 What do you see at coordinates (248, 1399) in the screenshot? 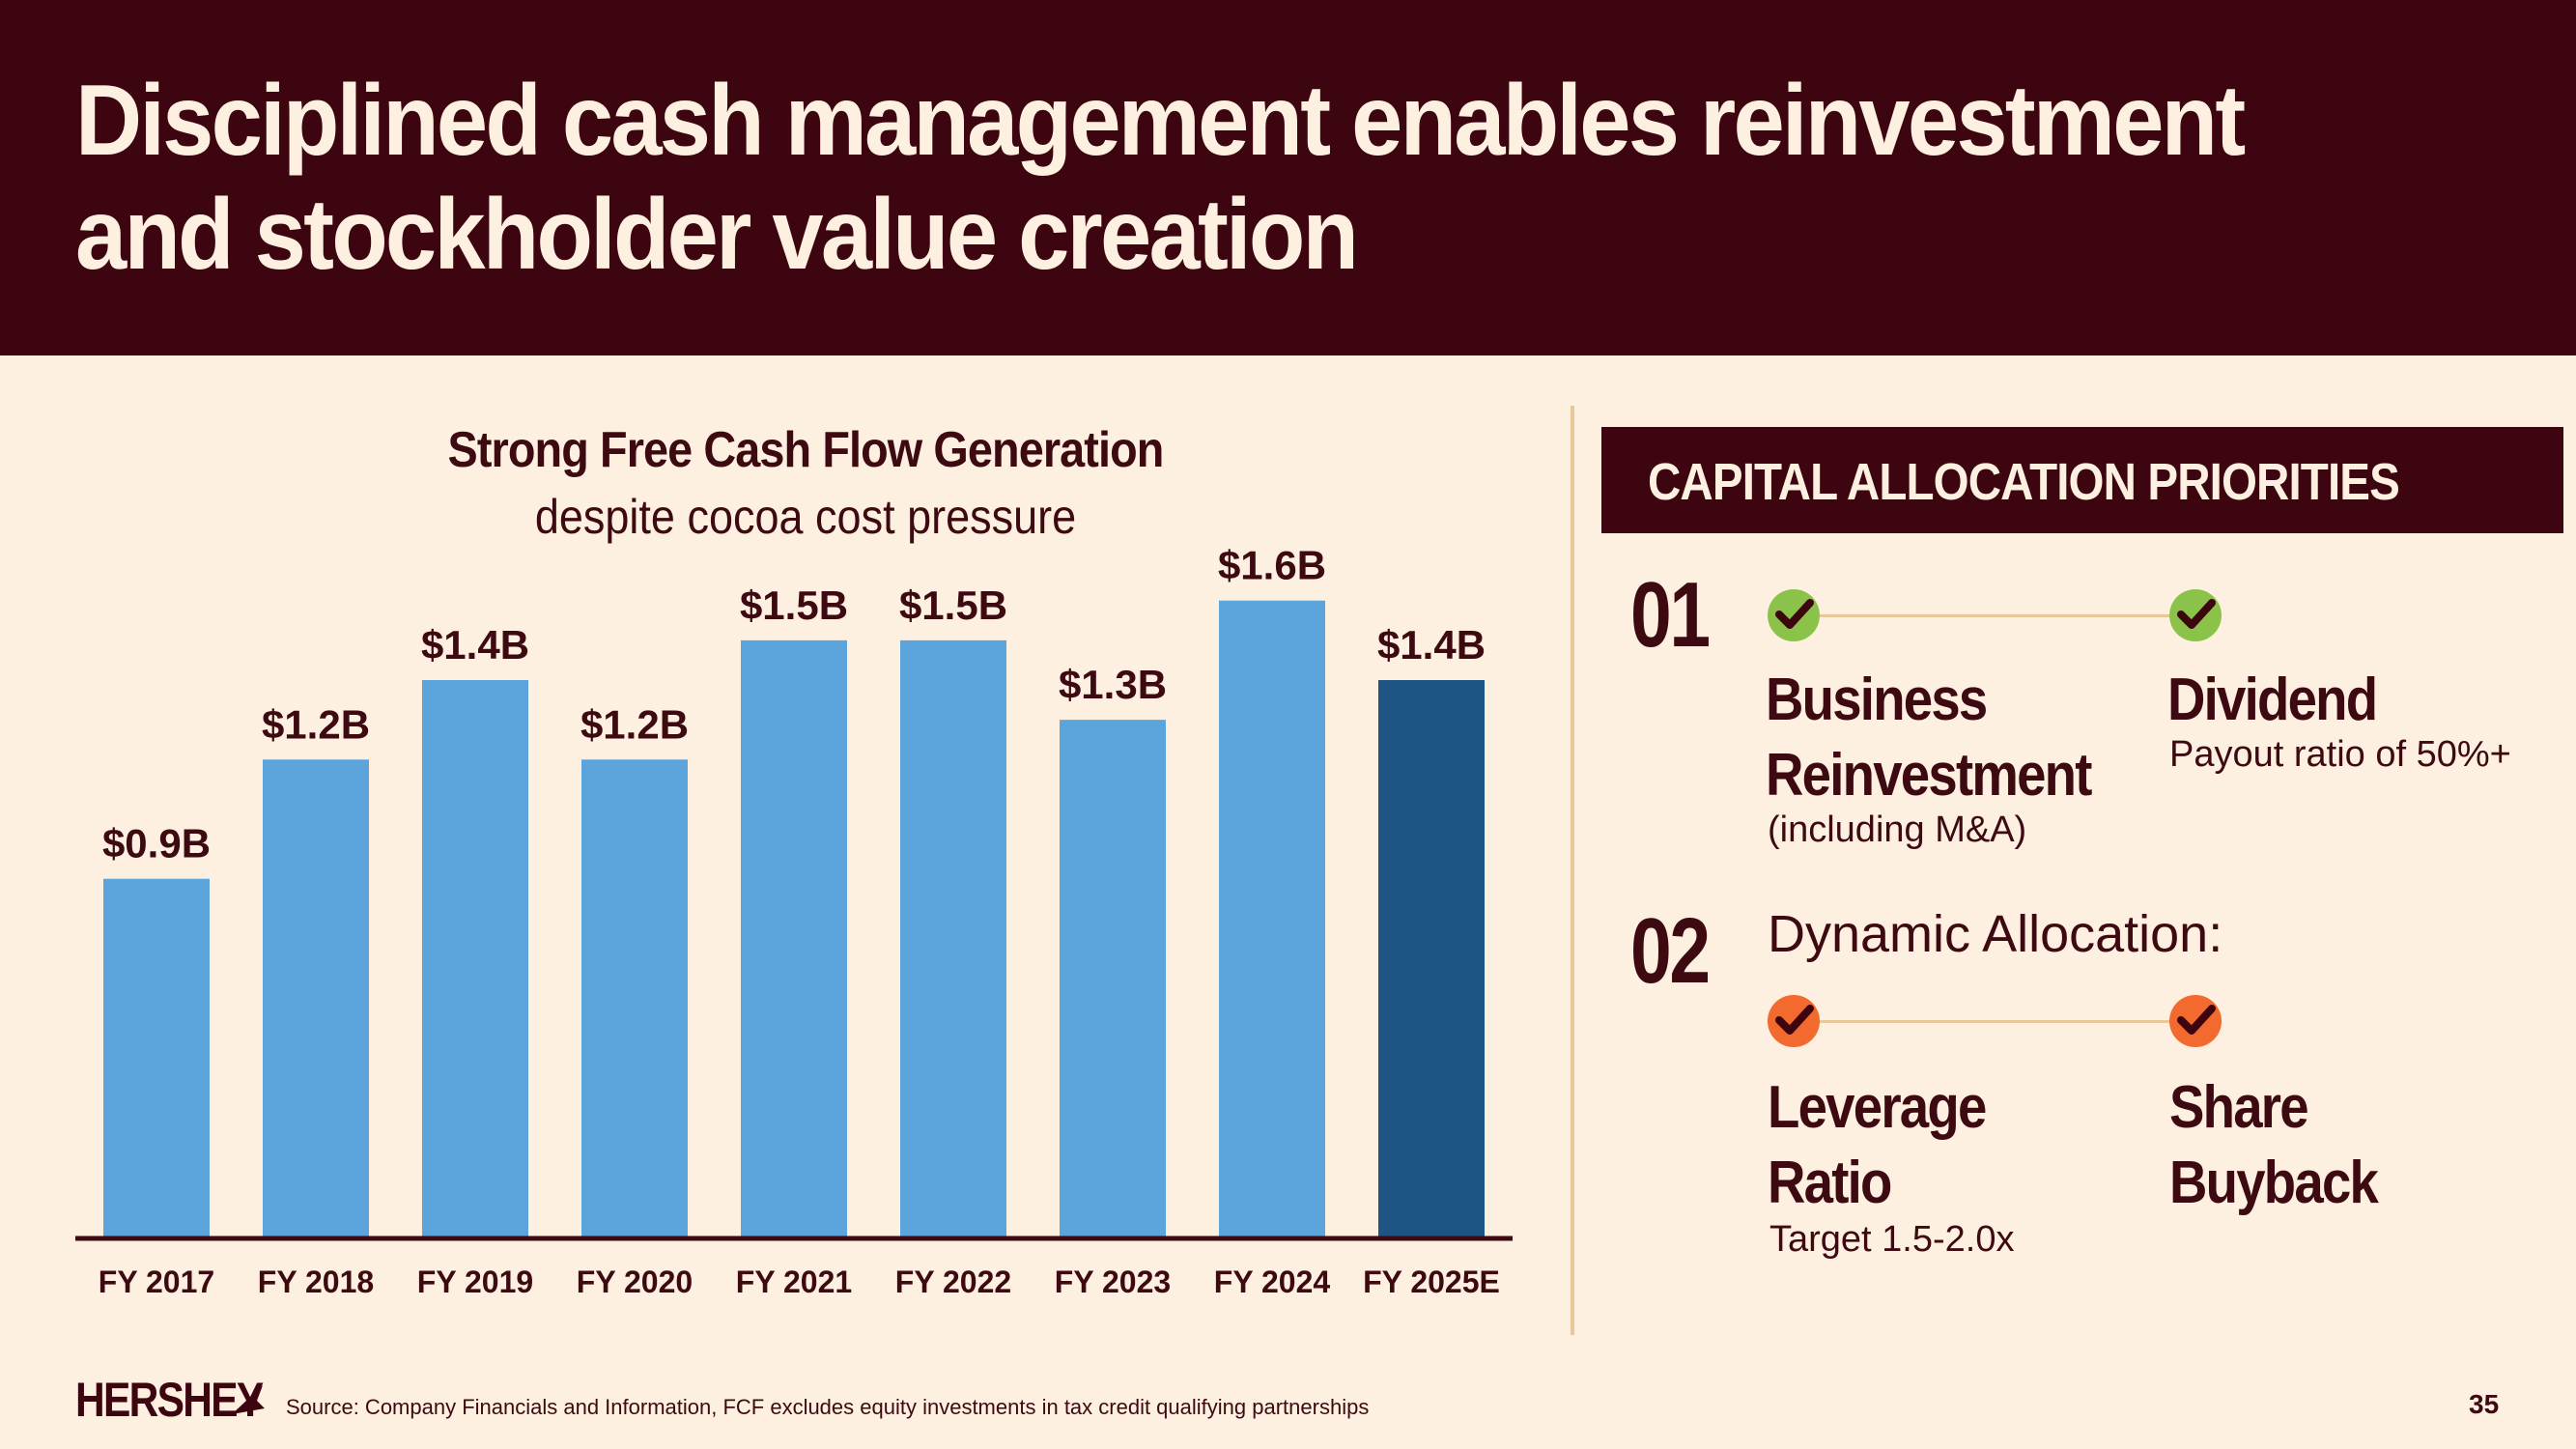
I see `kiss-logo-icon` at bounding box center [248, 1399].